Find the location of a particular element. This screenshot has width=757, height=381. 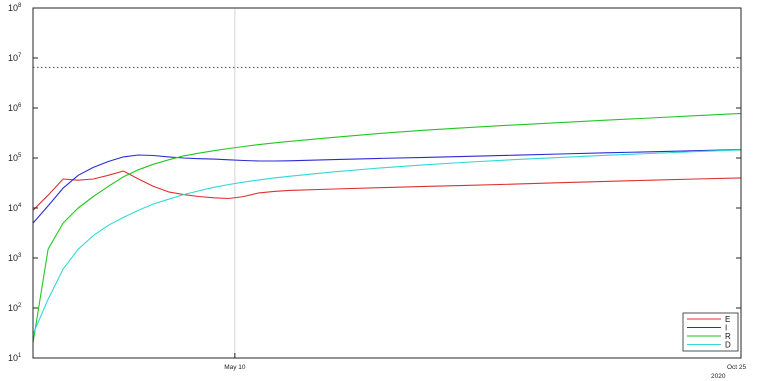

y-tick-label-1e7: 107 is located at coordinates (15, 58).